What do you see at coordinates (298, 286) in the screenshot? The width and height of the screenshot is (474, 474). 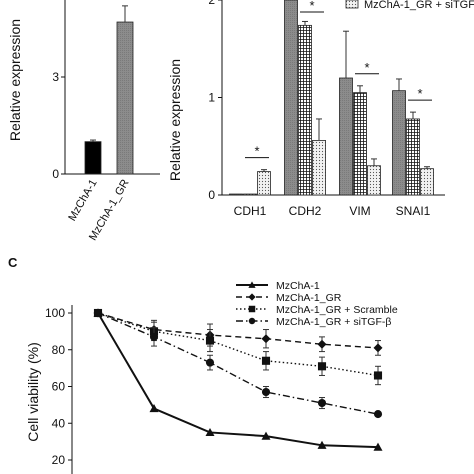 I see `c-legend-label: MzChA-1` at bounding box center [298, 286].